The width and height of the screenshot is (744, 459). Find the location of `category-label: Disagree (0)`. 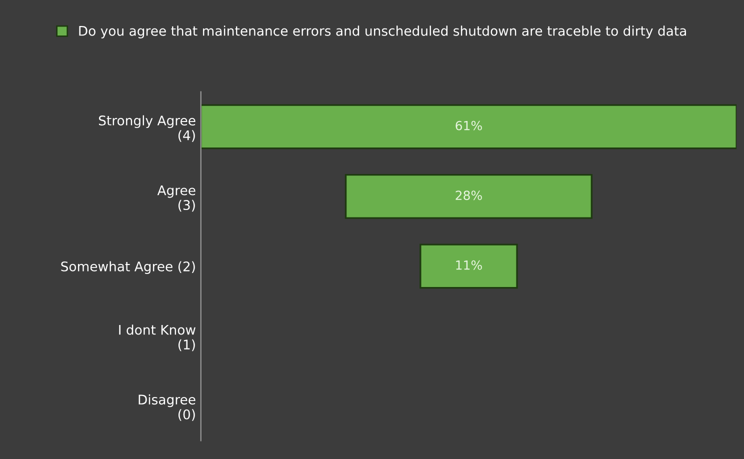

category-label: Disagree (0) is located at coordinates (167, 407).